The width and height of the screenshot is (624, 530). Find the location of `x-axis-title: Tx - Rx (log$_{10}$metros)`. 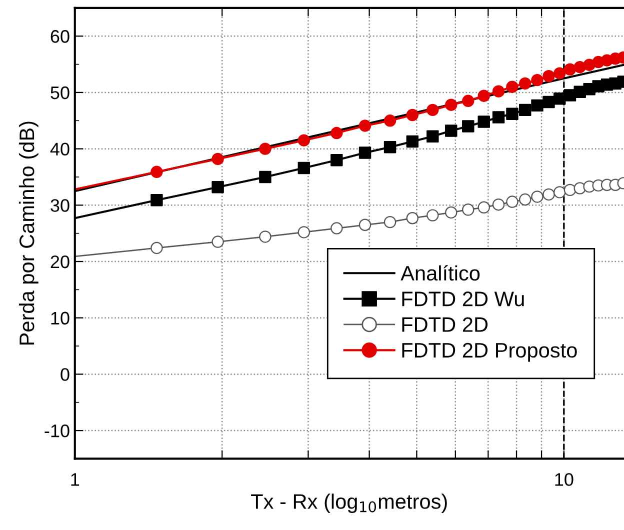

x-axis-title: Tx - Rx (log$_{10}$metros) is located at coordinates (349, 504).